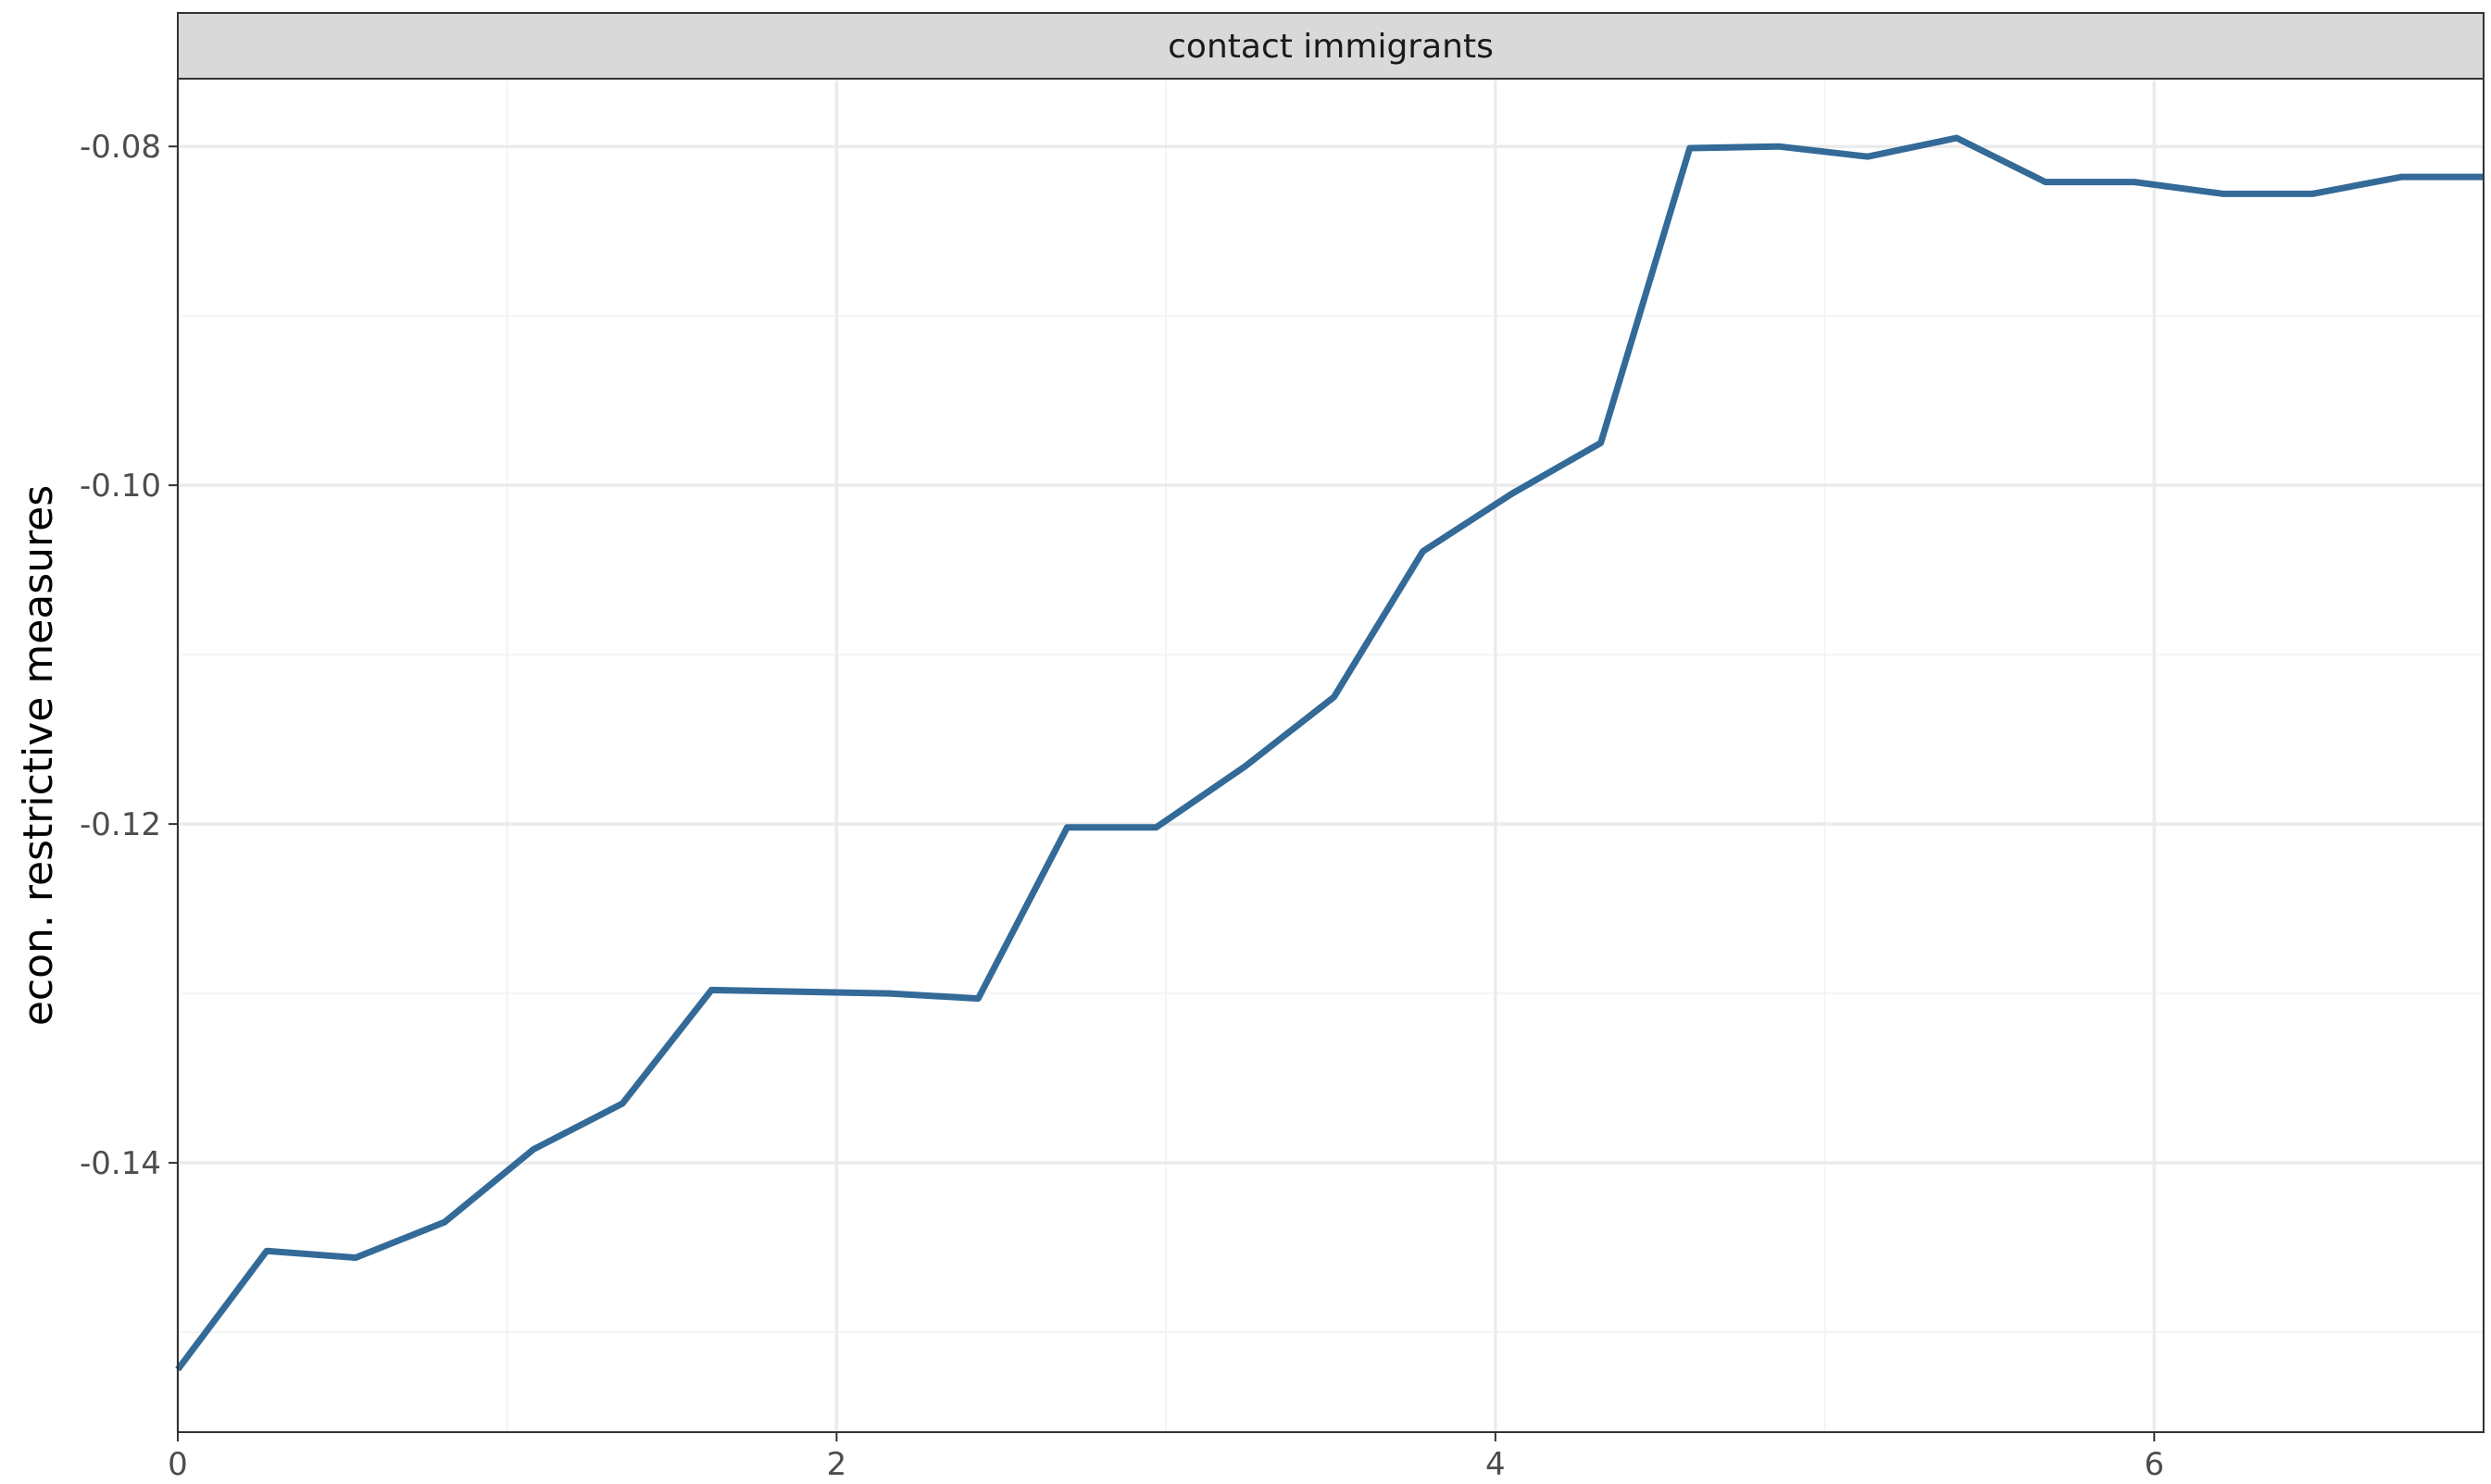  Describe the element at coordinates (121, 148) in the screenshot. I see `y-tick-label: -0.08` at that location.